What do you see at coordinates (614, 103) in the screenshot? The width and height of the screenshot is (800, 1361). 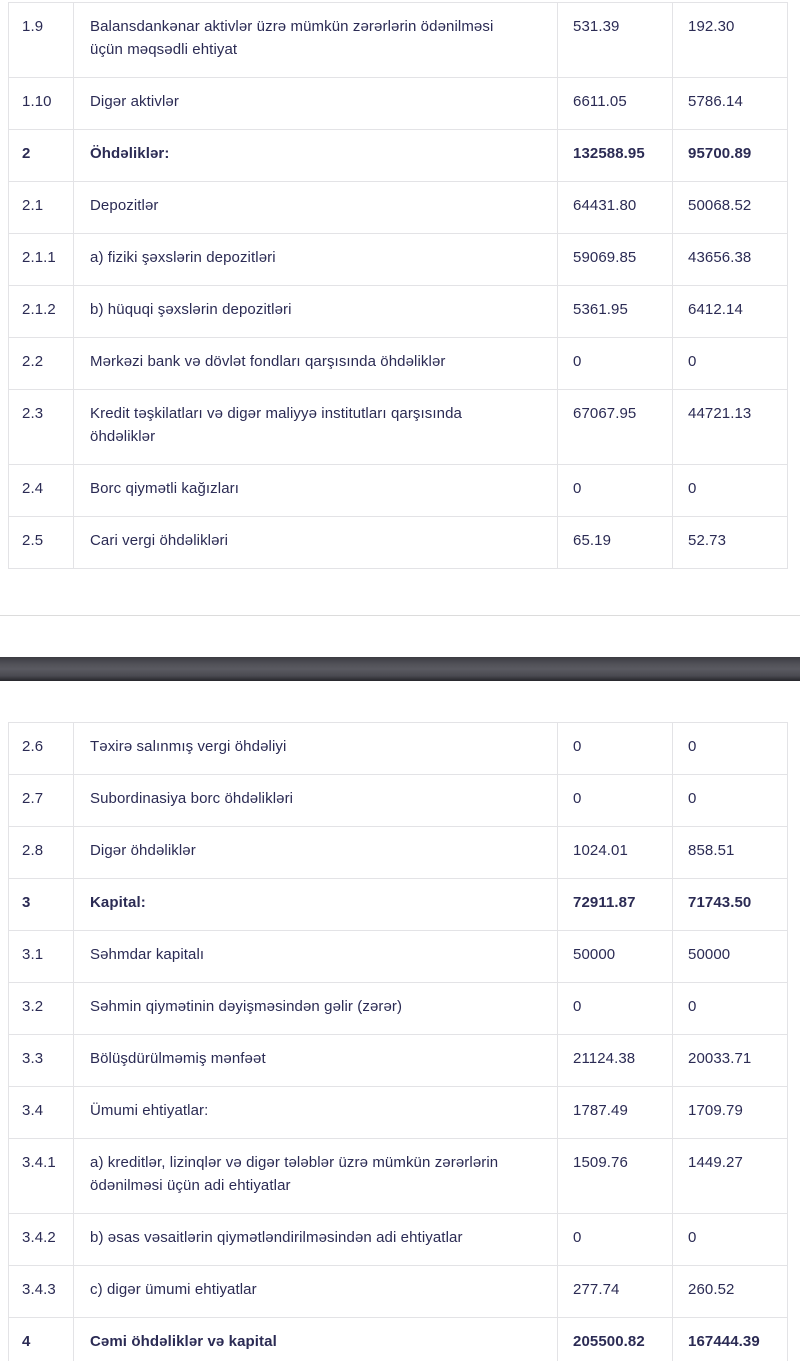 I see `row-value-current-cell: 6611.05` at bounding box center [614, 103].